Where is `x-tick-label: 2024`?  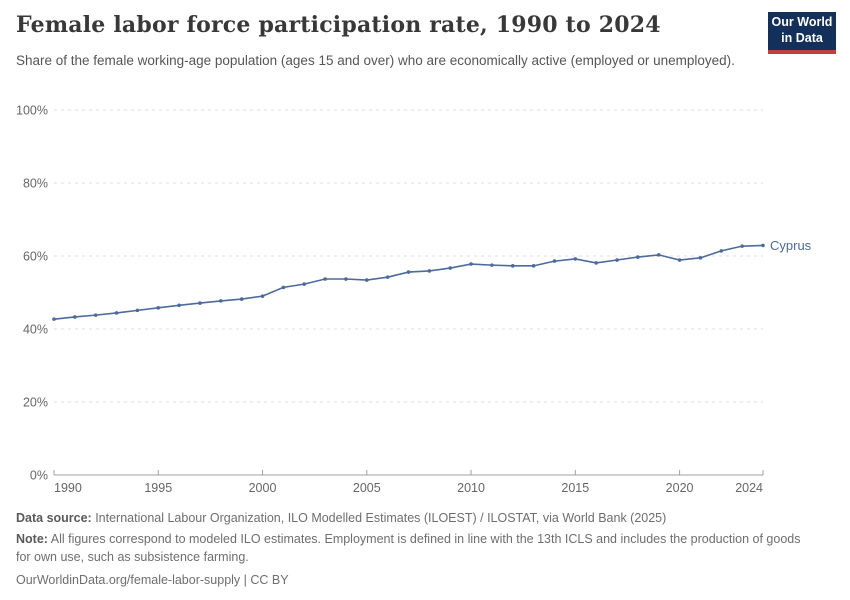 x-tick-label: 2024 is located at coordinates (749, 488).